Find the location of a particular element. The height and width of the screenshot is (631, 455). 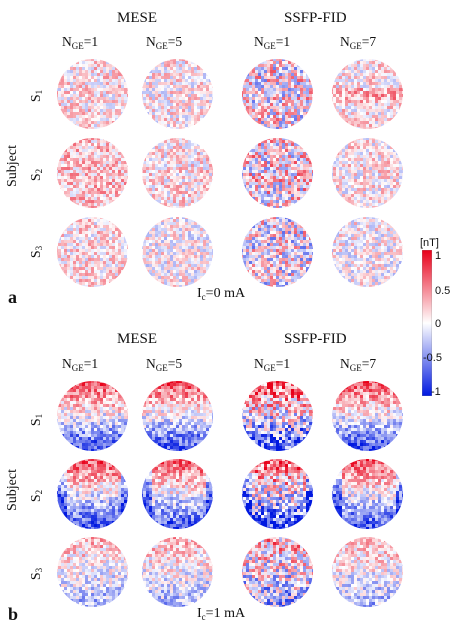

colorbar-tick-0-5: 0.5 is located at coordinates (443, 291).